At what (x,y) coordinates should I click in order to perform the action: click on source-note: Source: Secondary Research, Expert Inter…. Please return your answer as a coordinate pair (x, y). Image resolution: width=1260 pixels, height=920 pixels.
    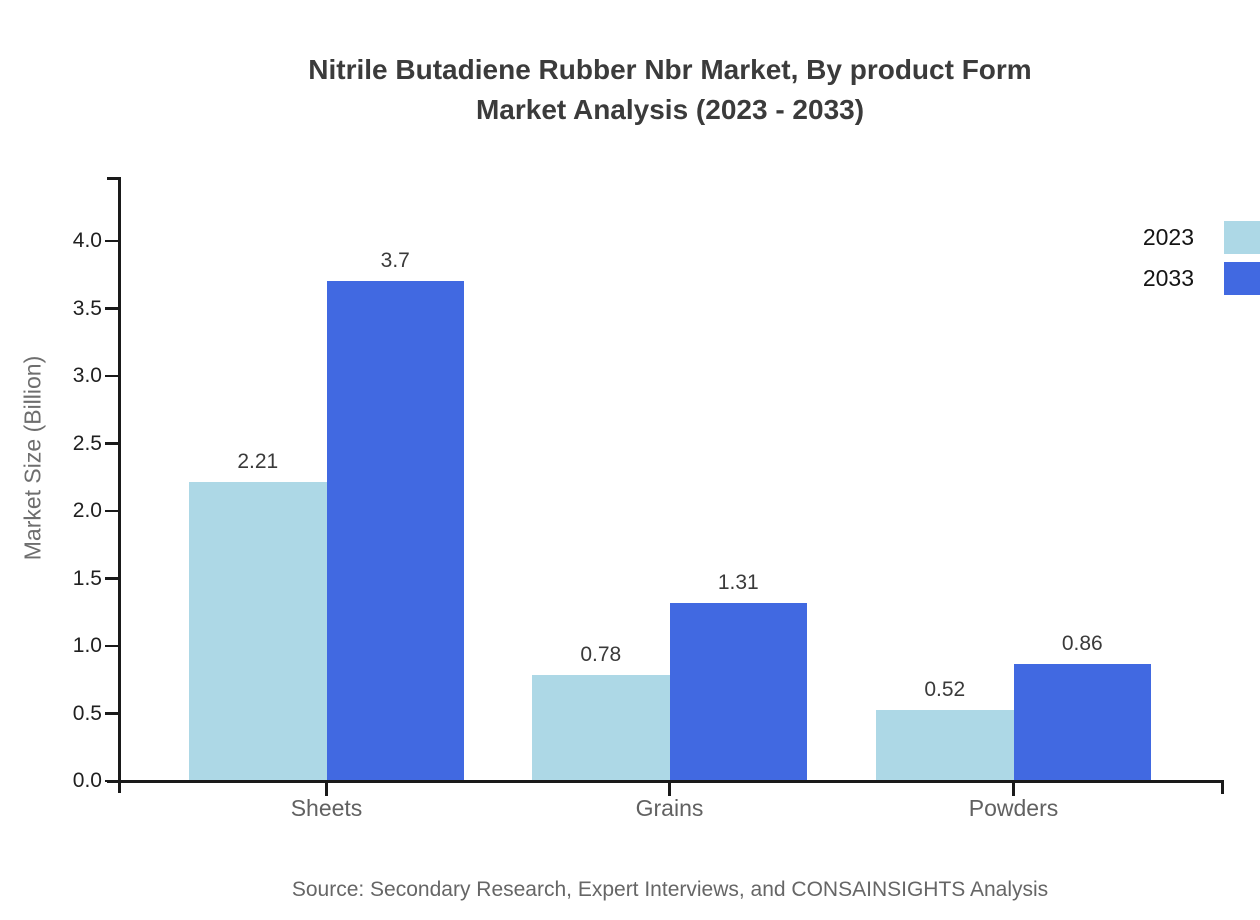
    Looking at the image, I should click on (670, 889).